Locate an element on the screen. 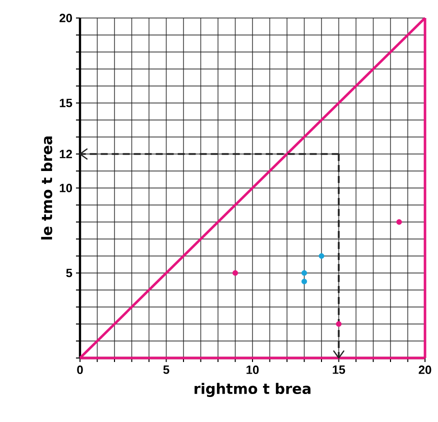  y-tick-label: 15 is located at coordinates (66, 103).